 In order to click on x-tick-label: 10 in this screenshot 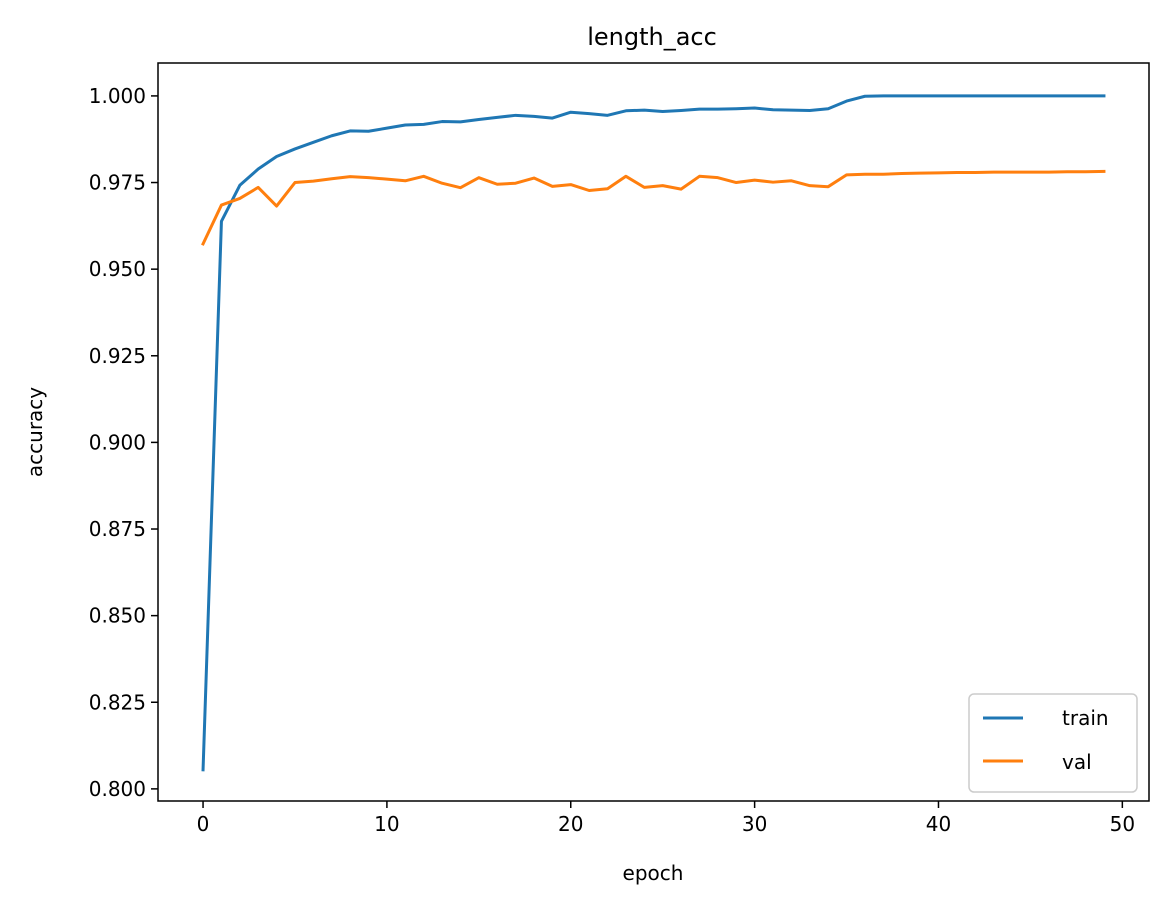, I will do `click(386, 824)`.